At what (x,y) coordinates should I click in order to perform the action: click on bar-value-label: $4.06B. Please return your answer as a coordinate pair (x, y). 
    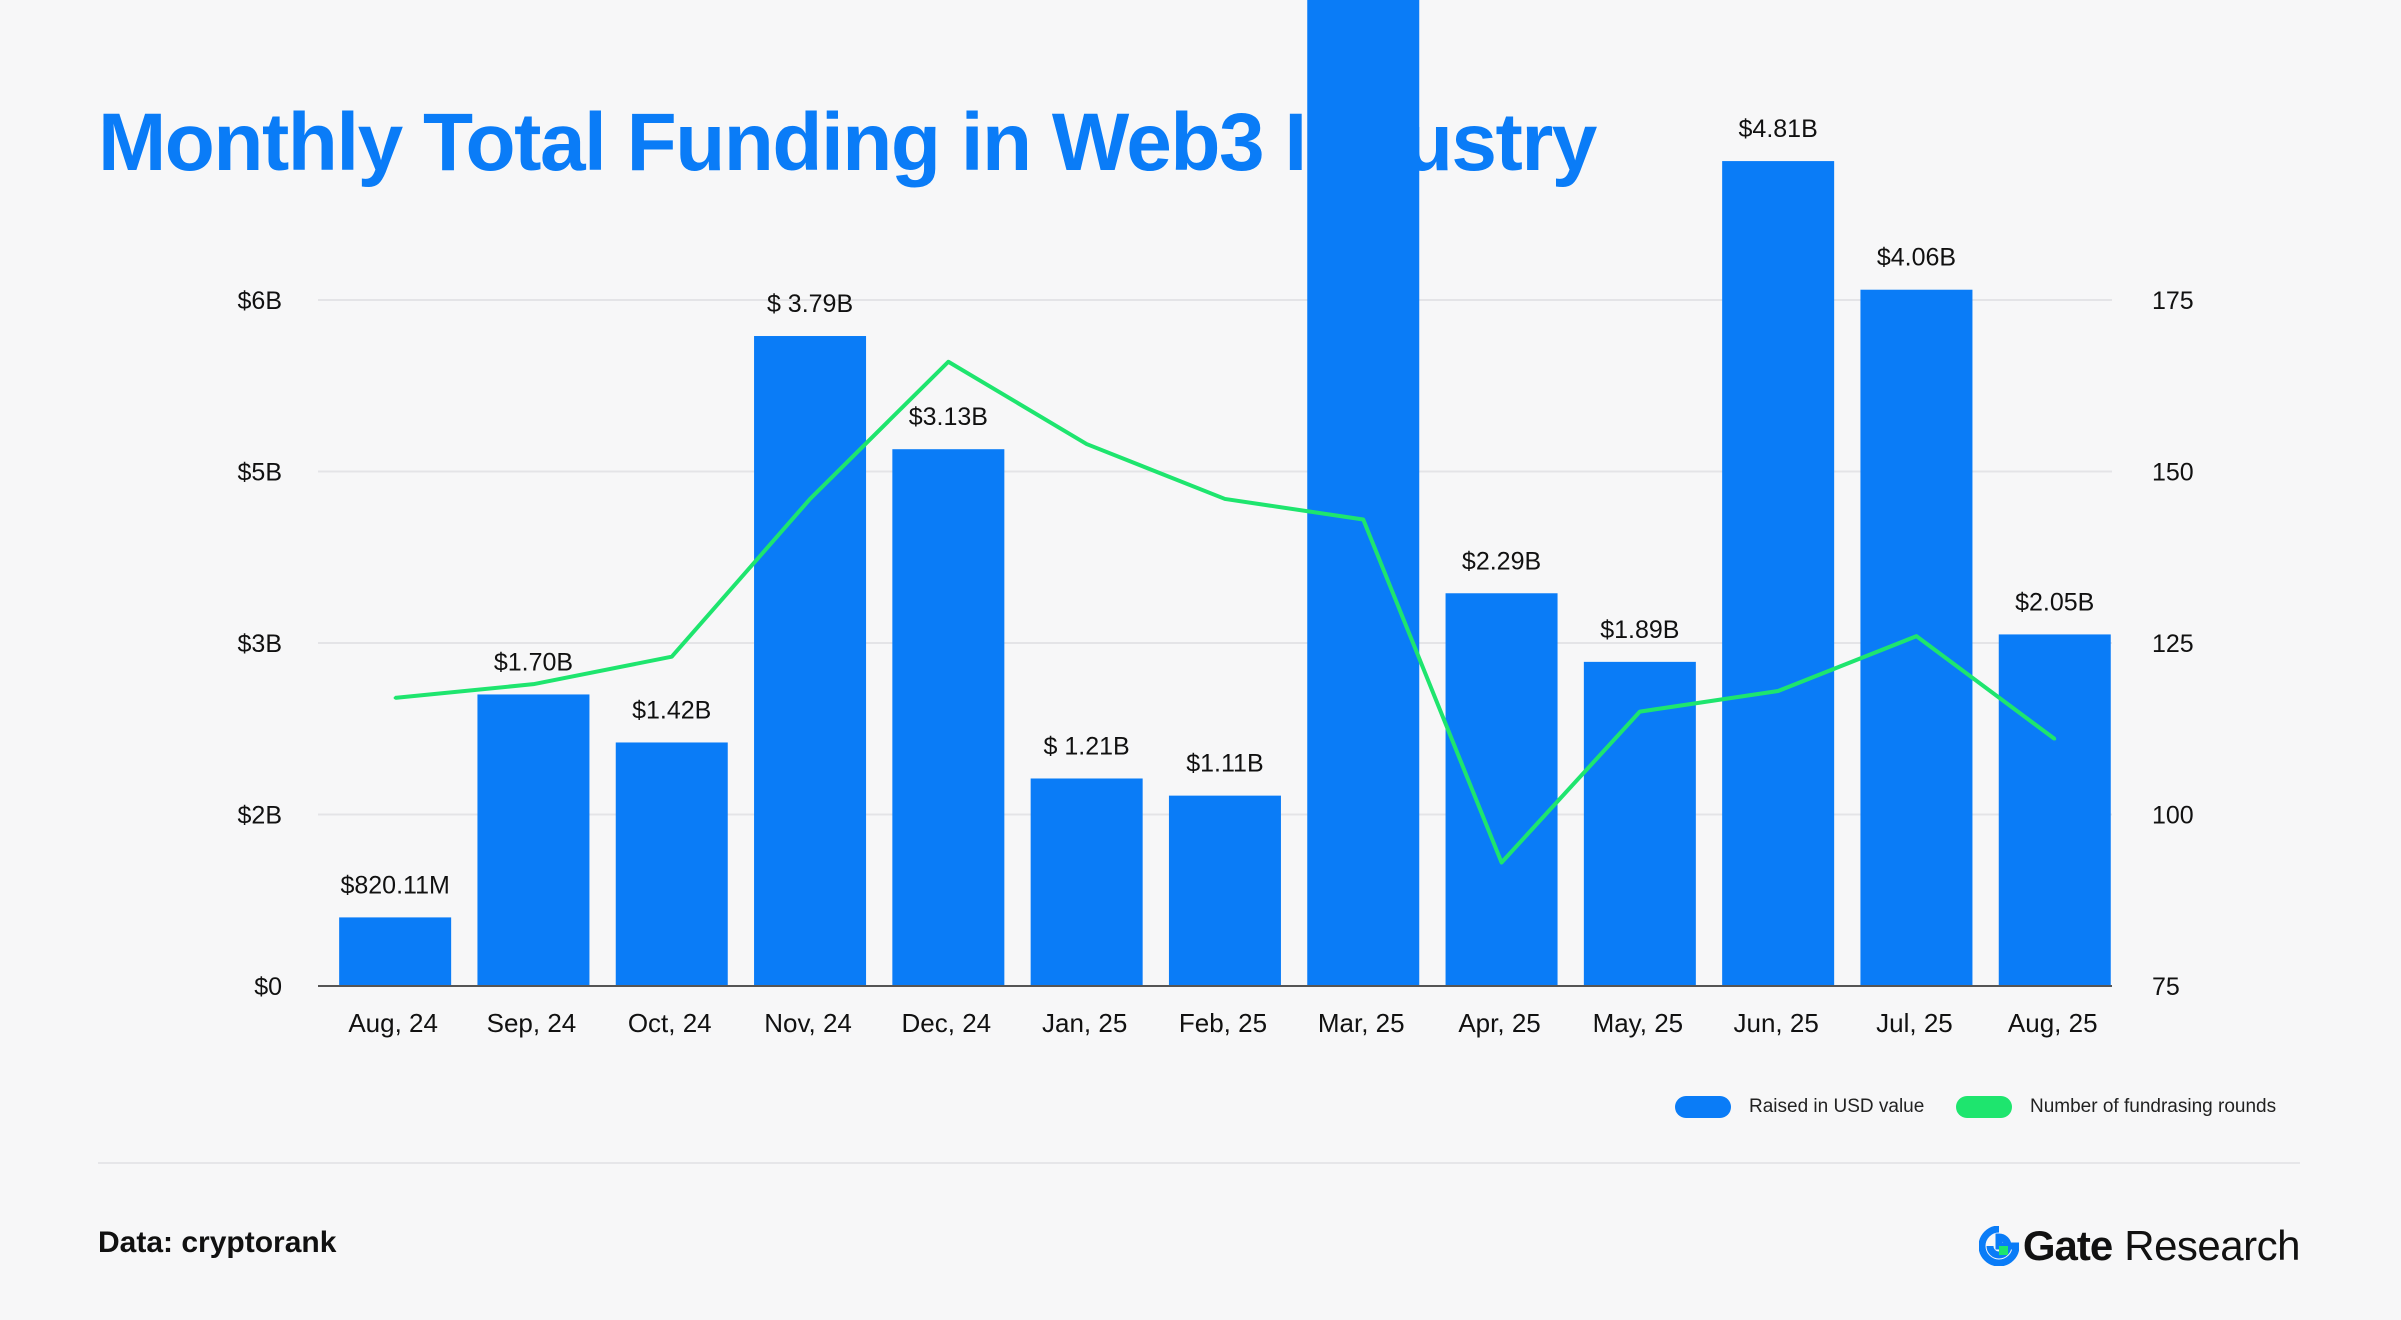
    Looking at the image, I should click on (1916, 258).